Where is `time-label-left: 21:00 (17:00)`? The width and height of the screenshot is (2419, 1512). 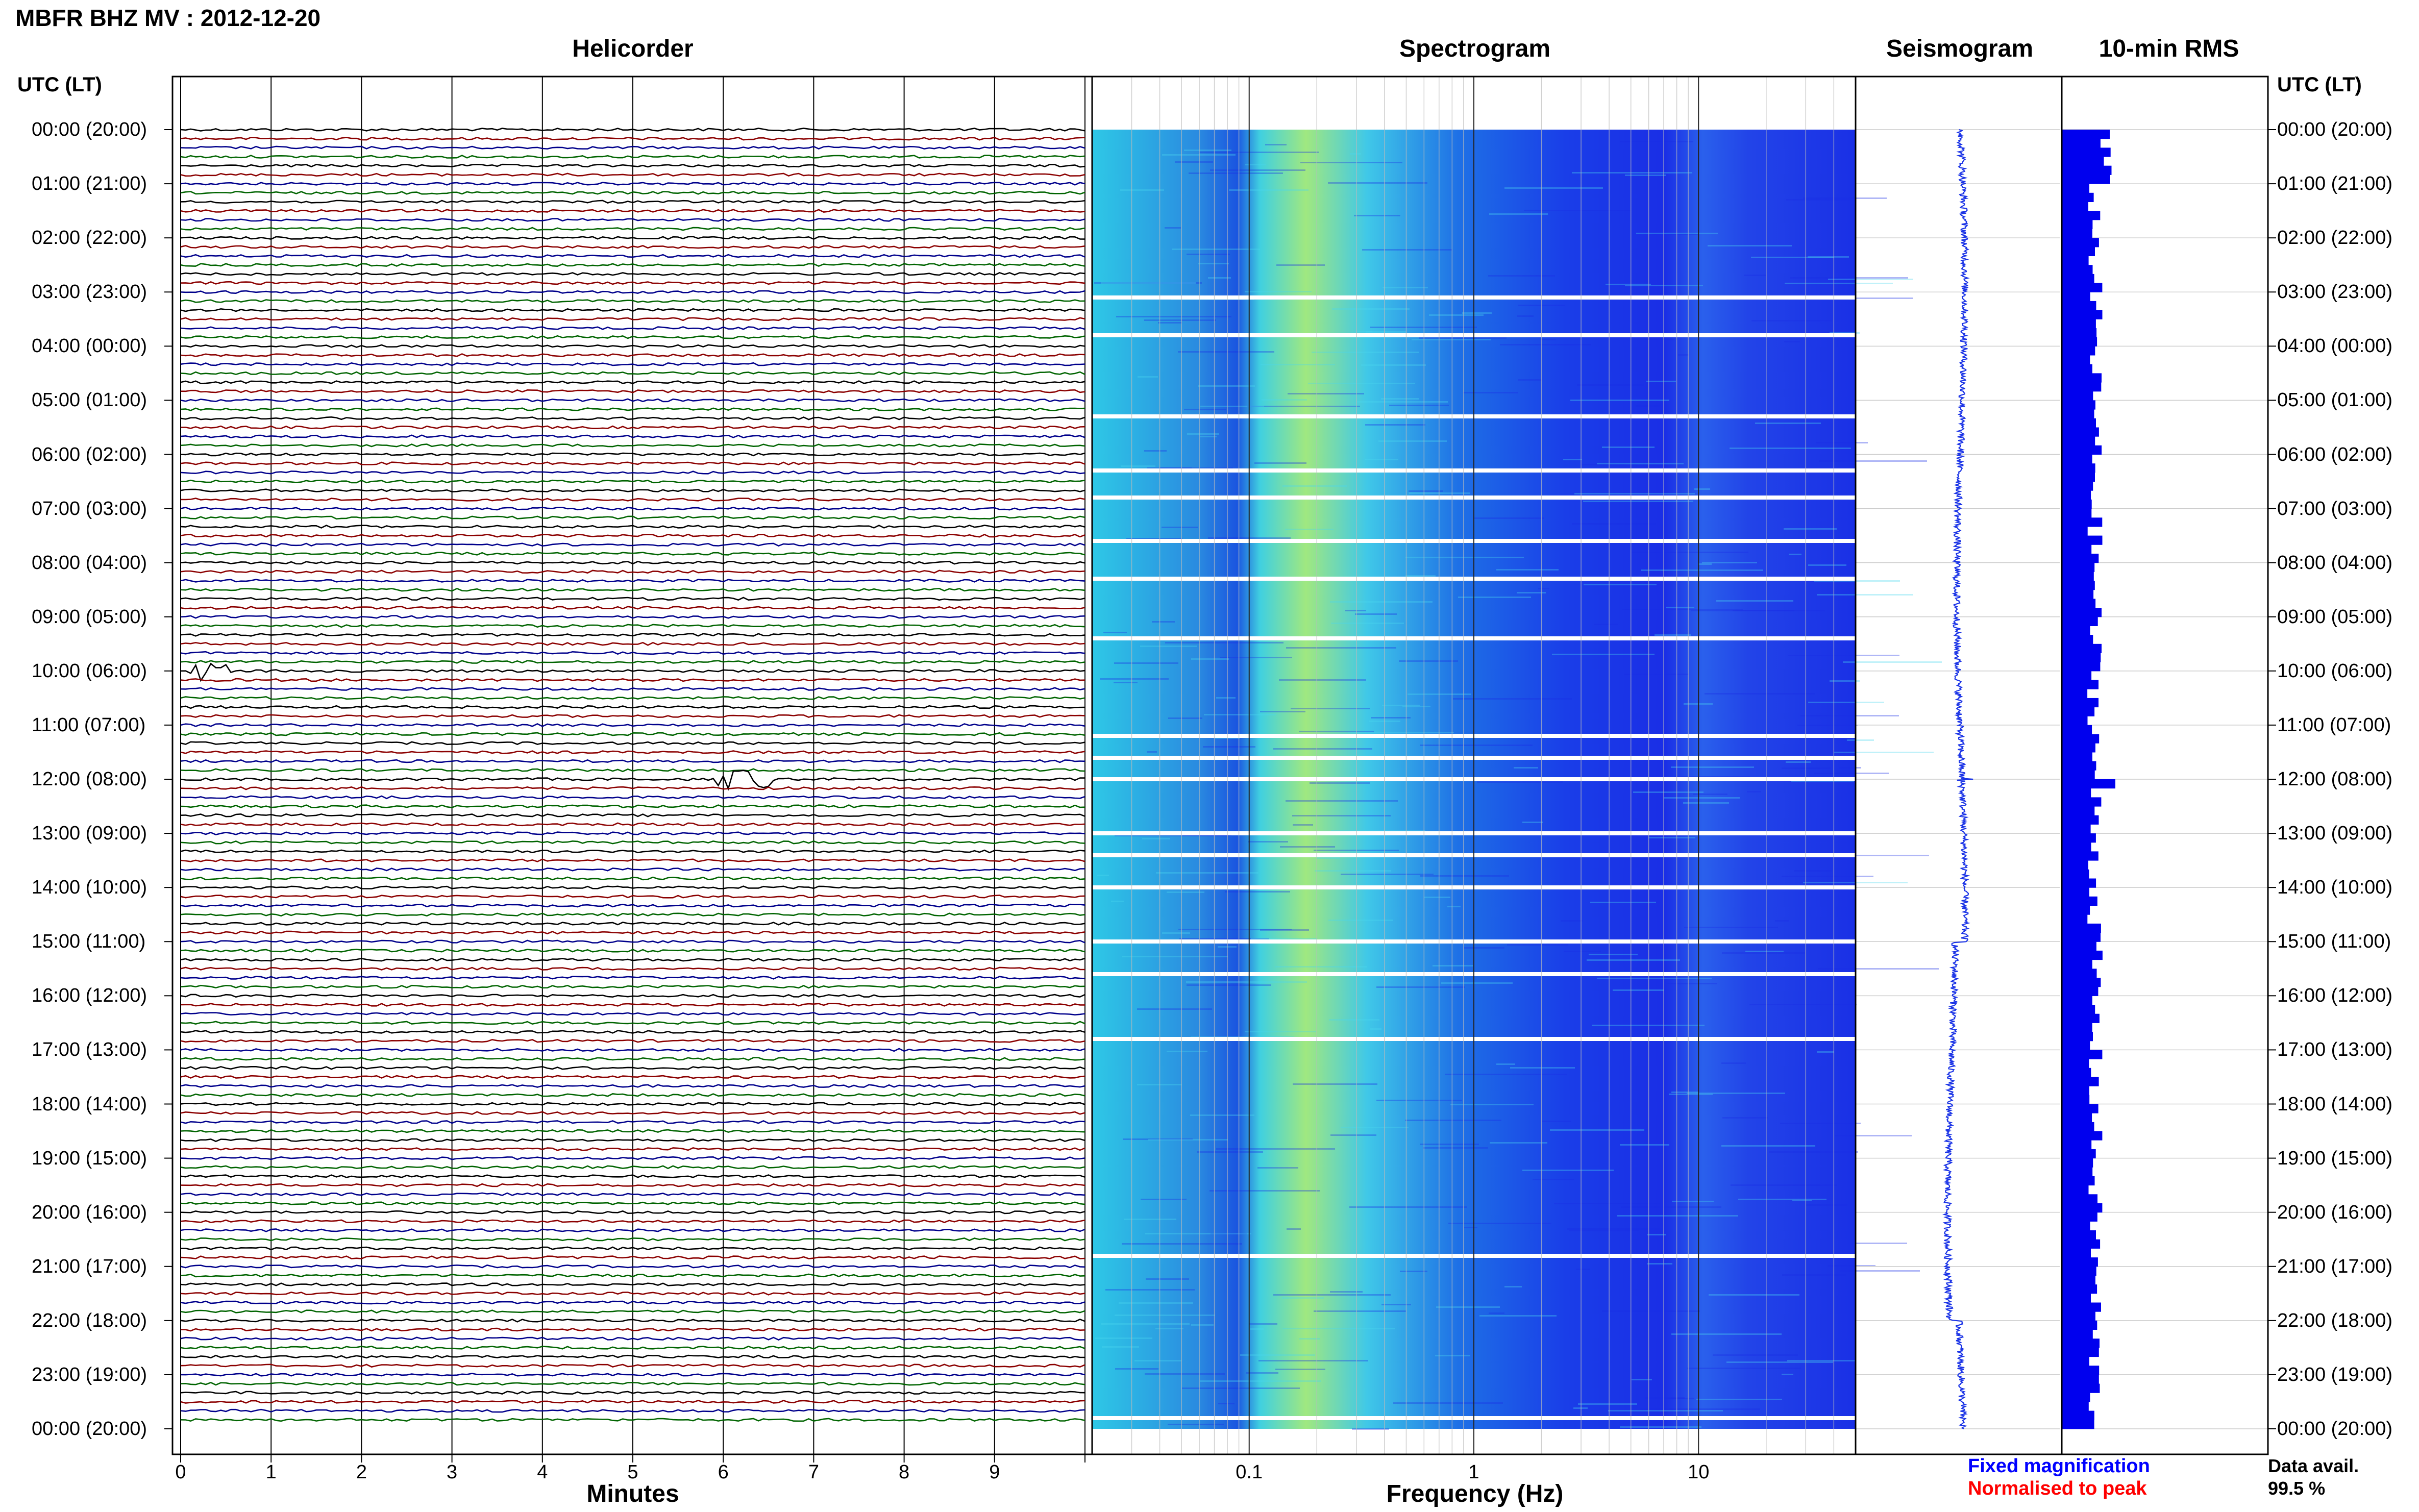
time-label-left: 21:00 (17:00) is located at coordinates (89, 1266).